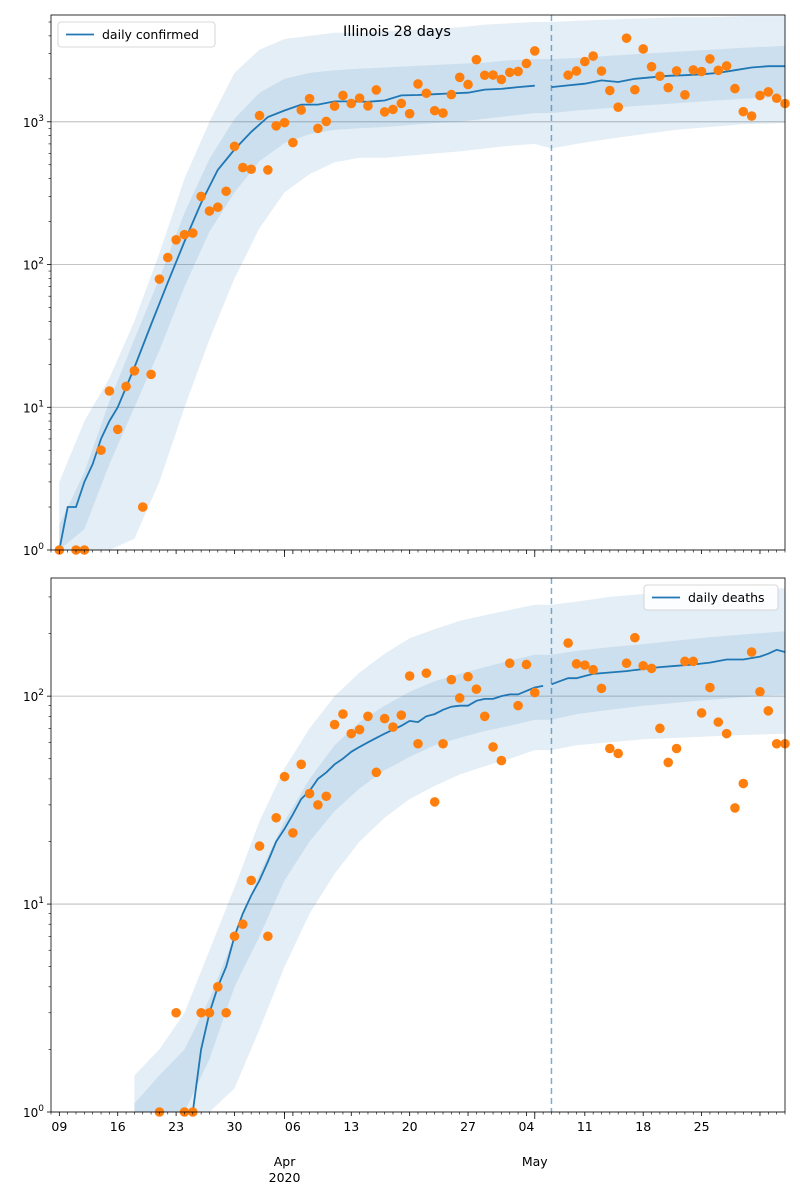 This screenshot has height=1204, width=800. What do you see at coordinates (468, 1126) in the screenshot?
I see `x-tick-label: 27` at bounding box center [468, 1126].